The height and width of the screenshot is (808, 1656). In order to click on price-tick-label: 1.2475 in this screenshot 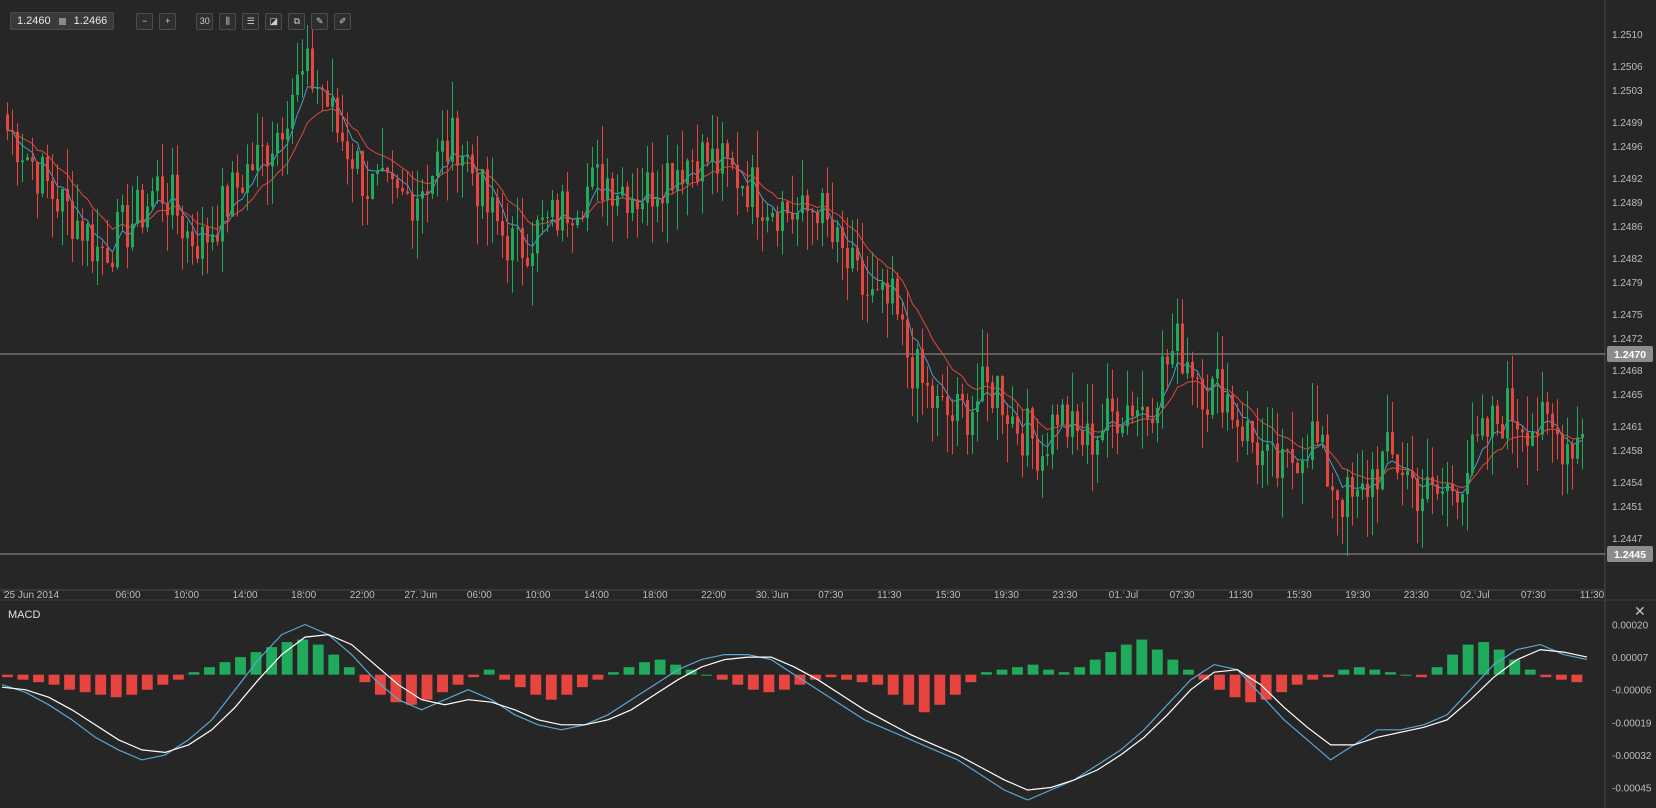, I will do `click(1627, 315)`.